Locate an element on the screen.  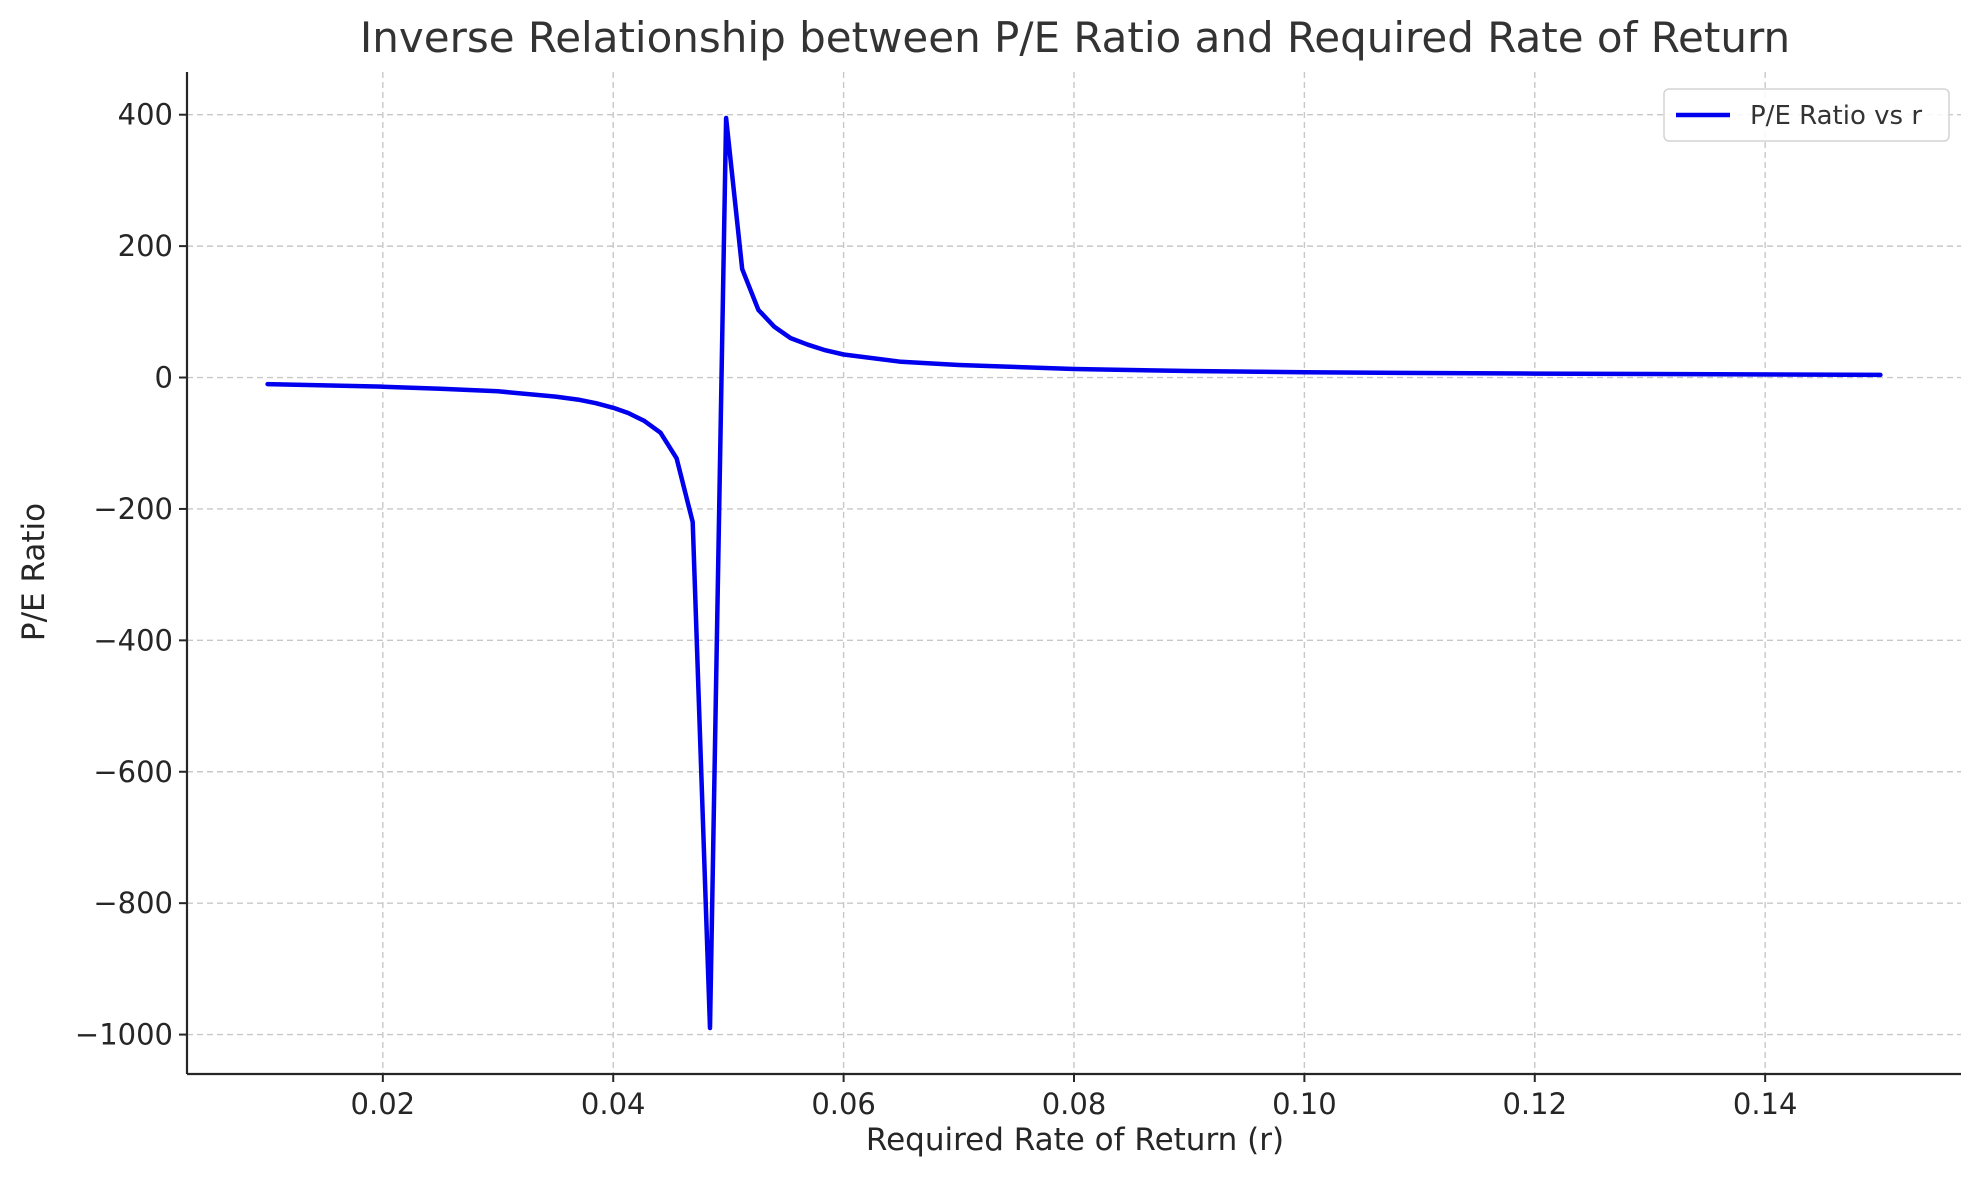
x-tick-label: 0.04 is located at coordinates (613, 1104).